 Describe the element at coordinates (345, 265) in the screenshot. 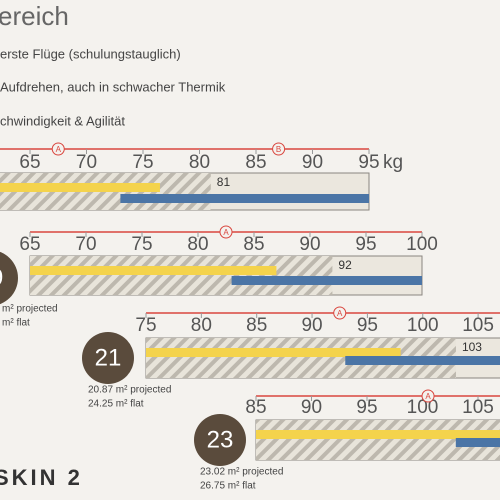

I see `limit-label: 92` at that location.